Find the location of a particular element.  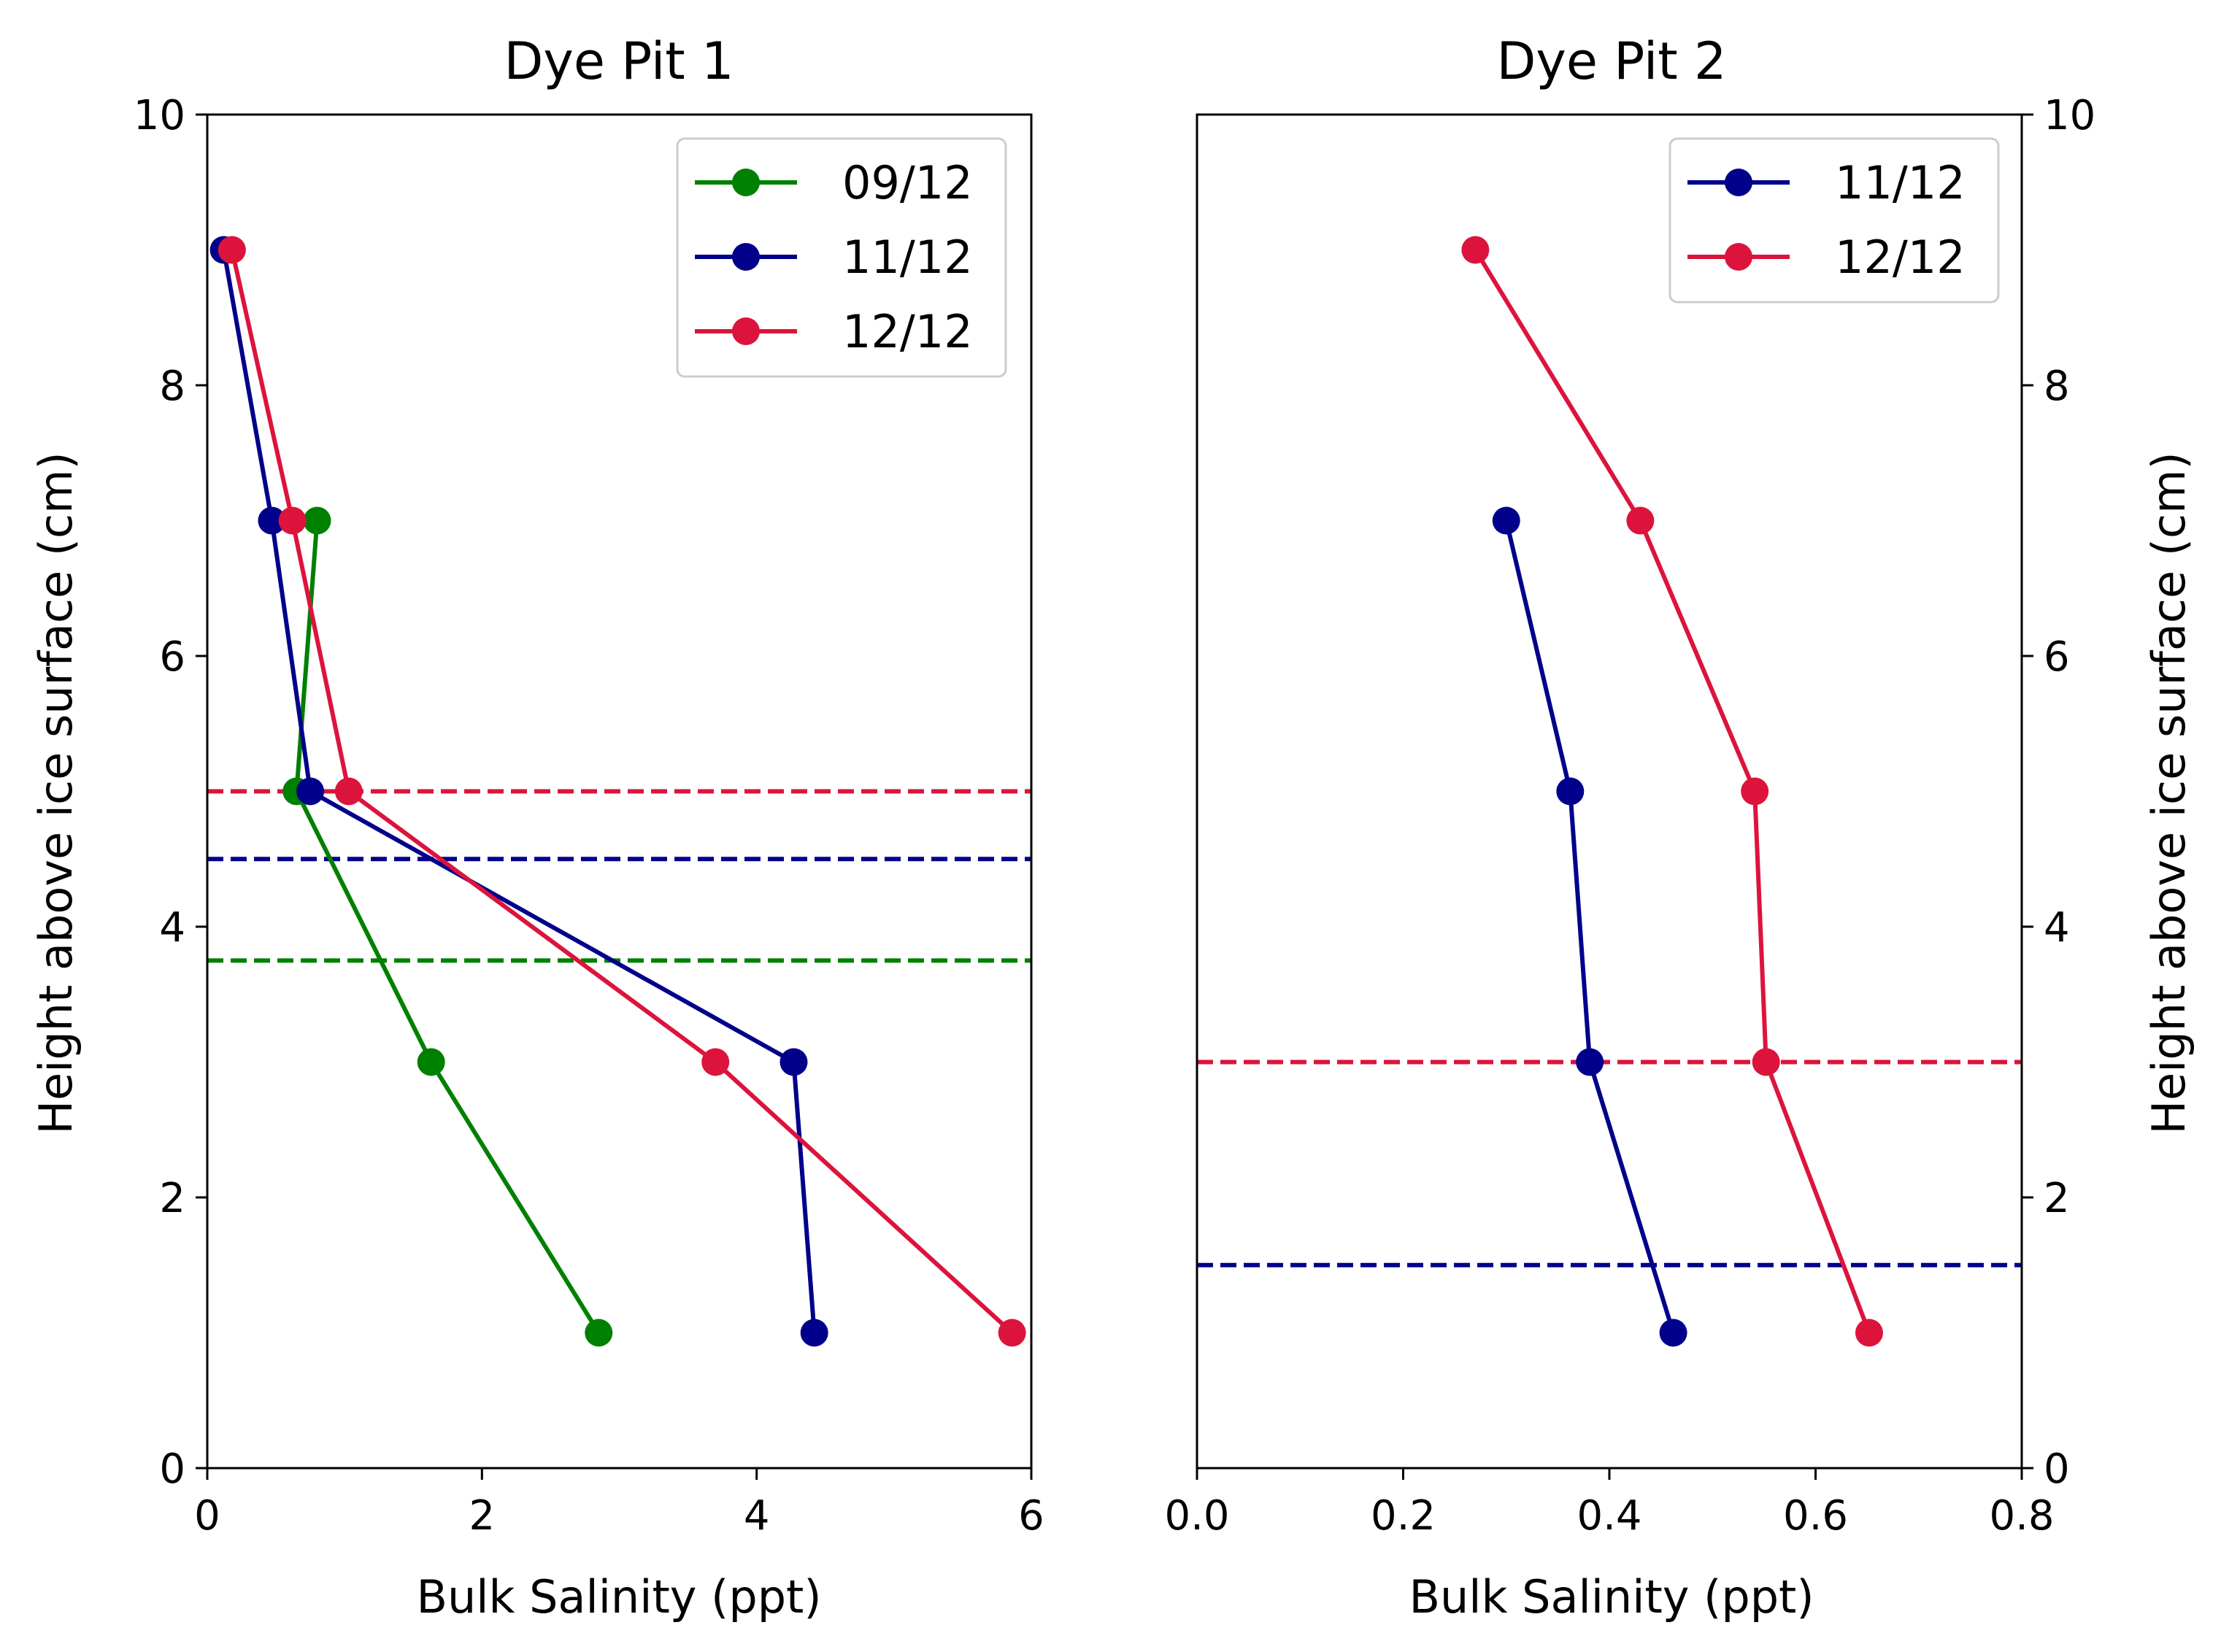

legend: 09/12 11/12 12/12 is located at coordinates (842, 257).